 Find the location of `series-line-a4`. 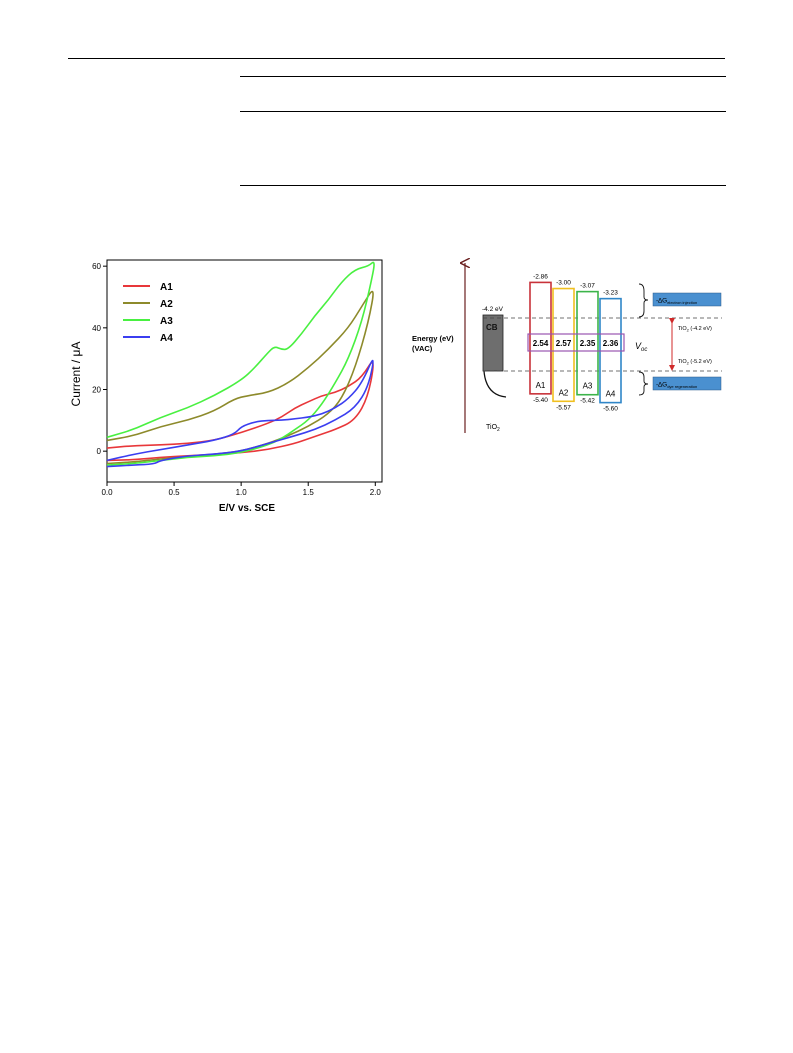

series-line-a4 is located at coordinates (240, 413).